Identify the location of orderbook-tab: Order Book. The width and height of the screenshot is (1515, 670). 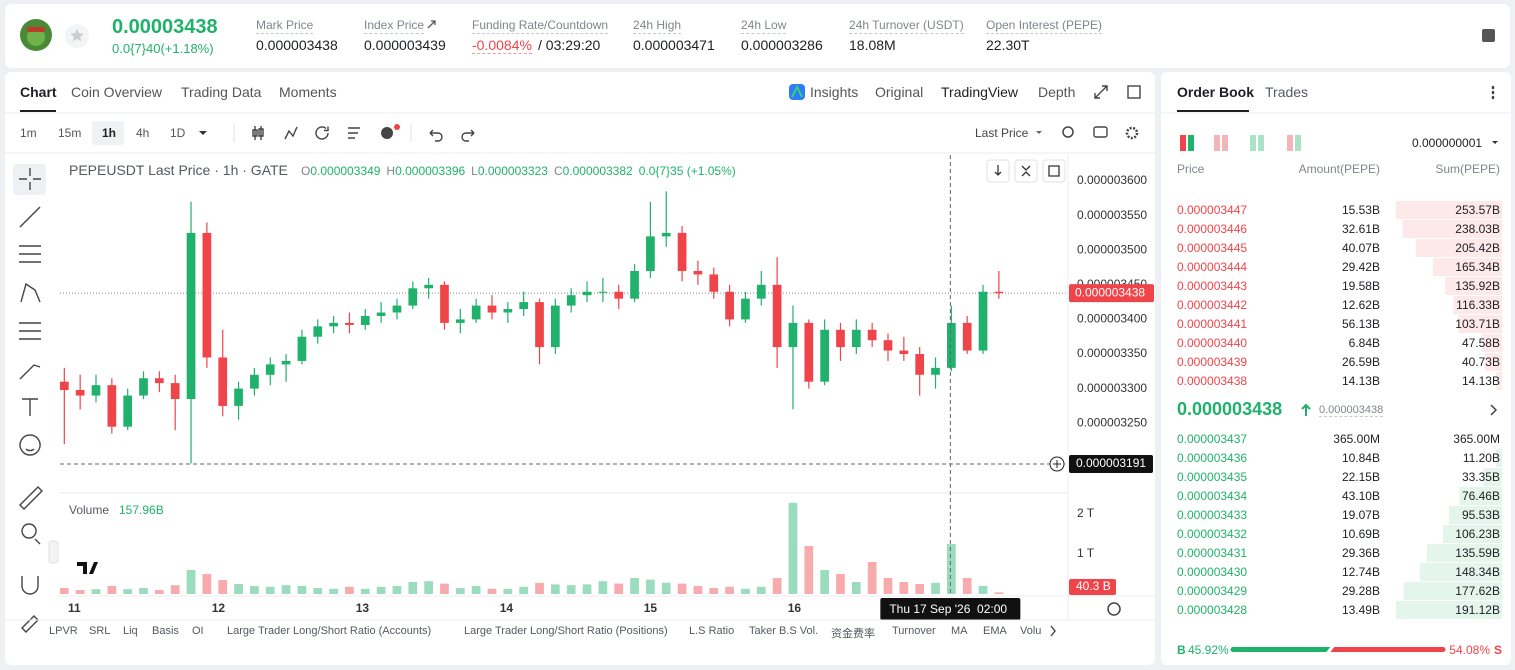
(1216, 92).